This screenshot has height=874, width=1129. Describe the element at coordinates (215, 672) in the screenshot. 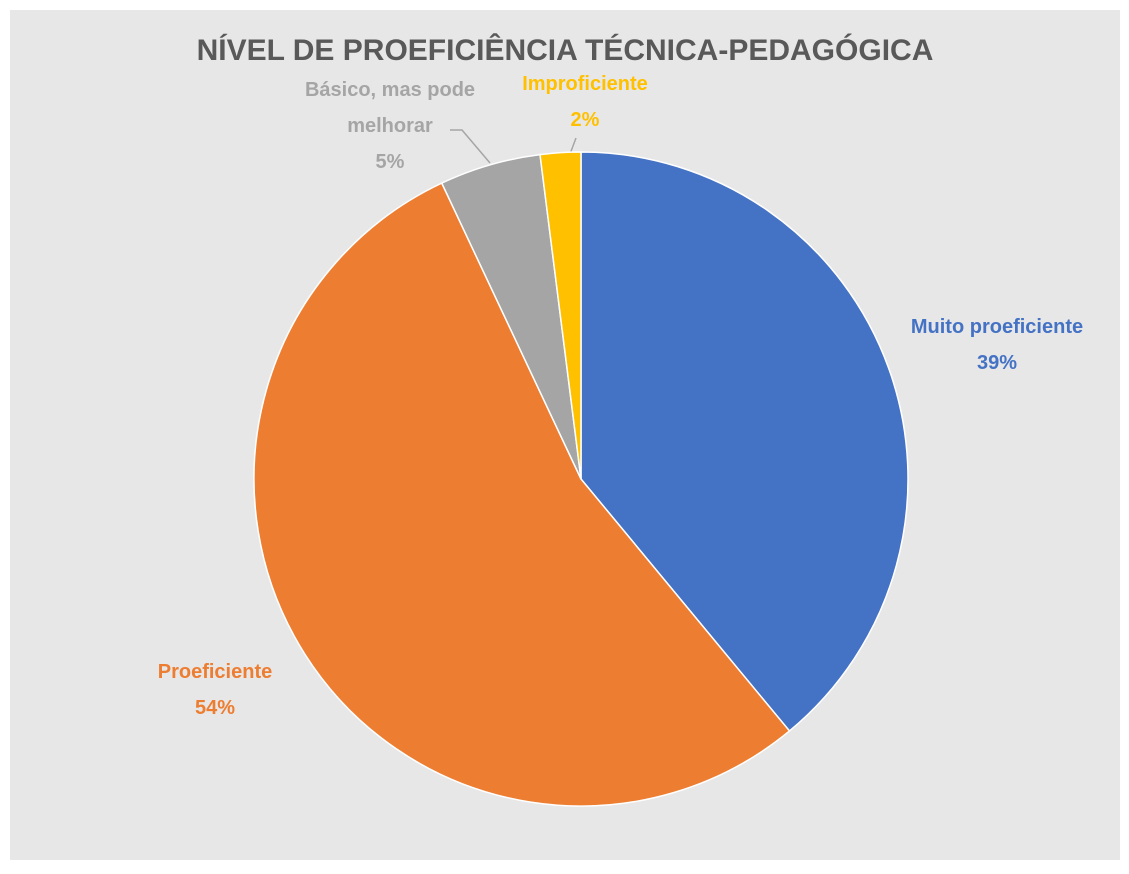

I see `category-label: Proeficiente` at that location.